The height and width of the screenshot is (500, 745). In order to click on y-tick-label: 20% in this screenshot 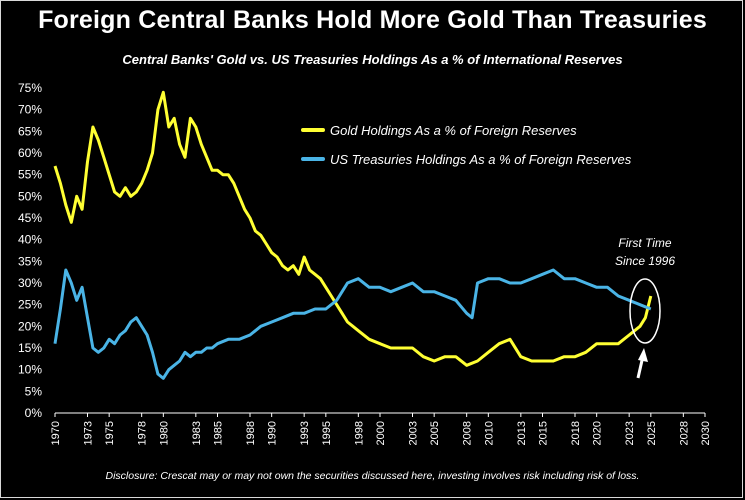, I will do `click(30, 326)`.